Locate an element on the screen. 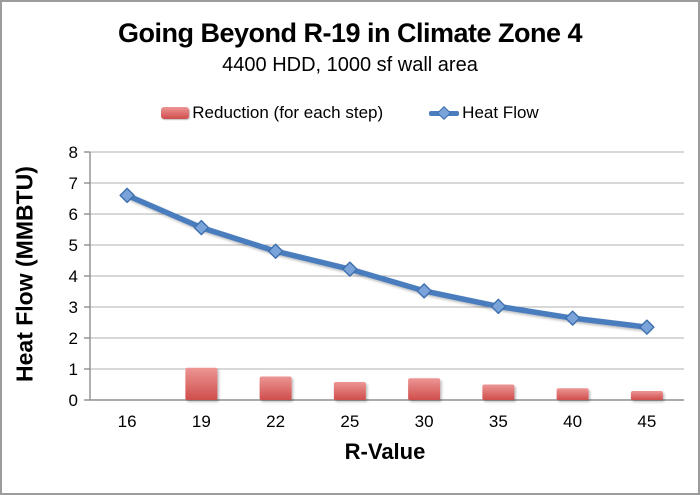 This screenshot has width=700, height=495. legend-item-reduction: Reduction (for each step) is located at coordinates (272, 113).